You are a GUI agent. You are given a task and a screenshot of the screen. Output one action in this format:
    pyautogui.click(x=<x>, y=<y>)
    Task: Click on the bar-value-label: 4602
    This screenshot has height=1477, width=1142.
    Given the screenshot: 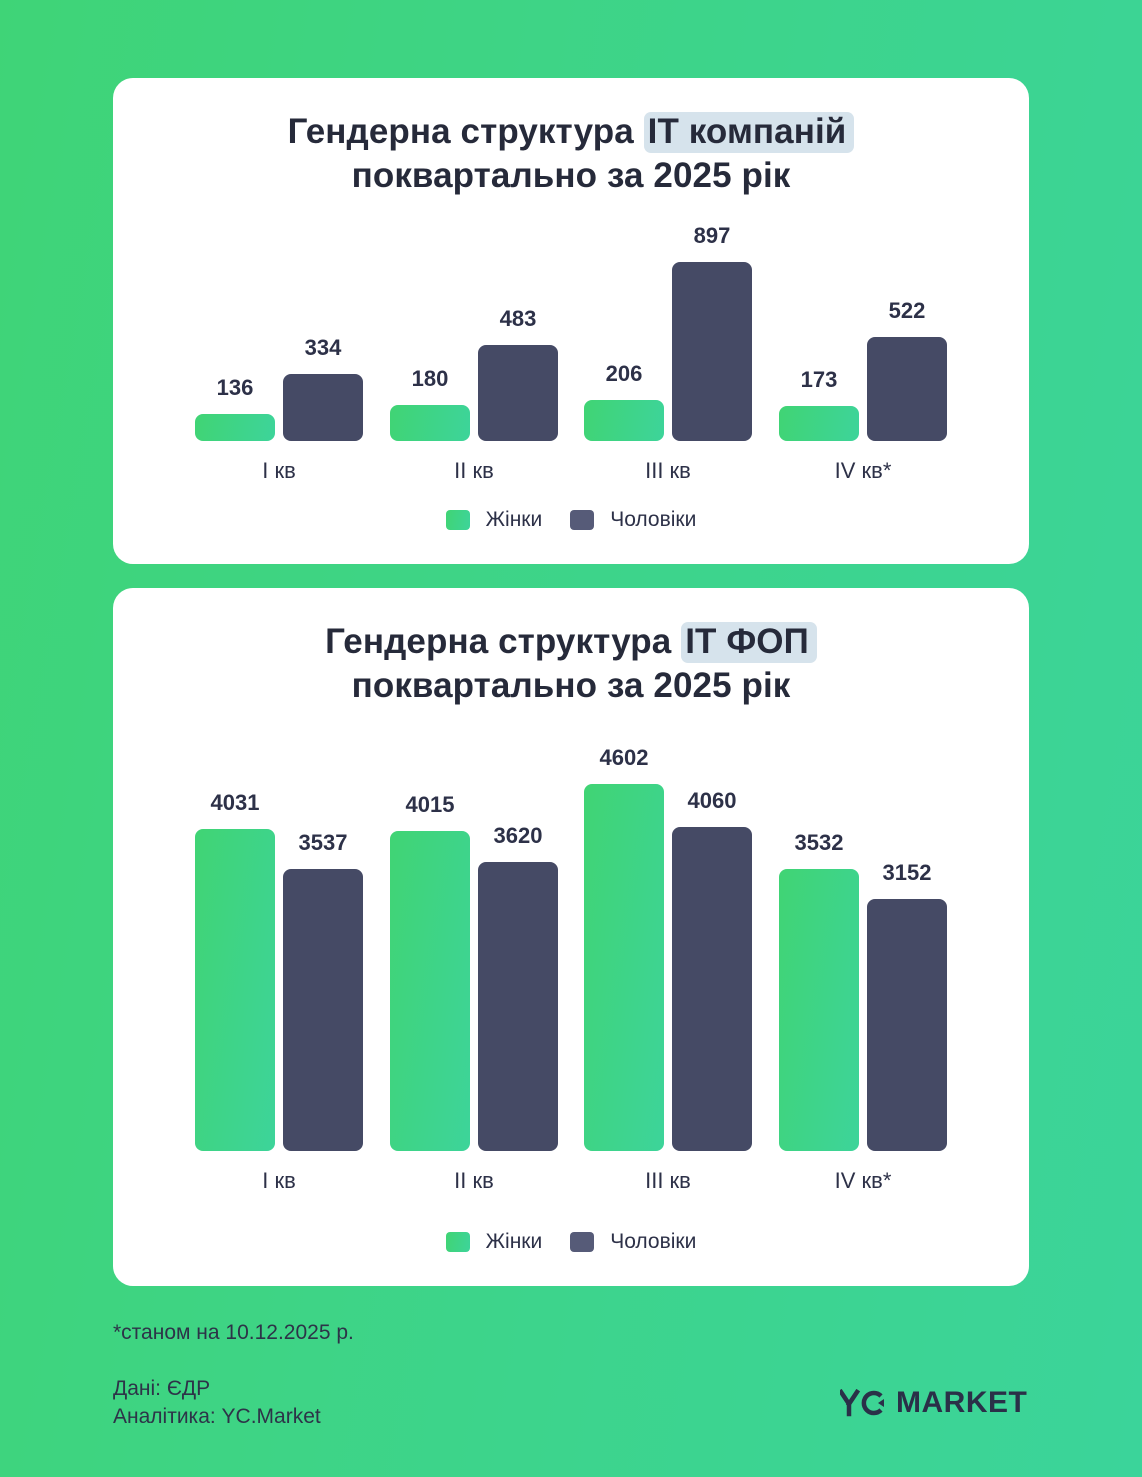 What is the action you would take?
    pyautogui.click(x=624, y=757)
    